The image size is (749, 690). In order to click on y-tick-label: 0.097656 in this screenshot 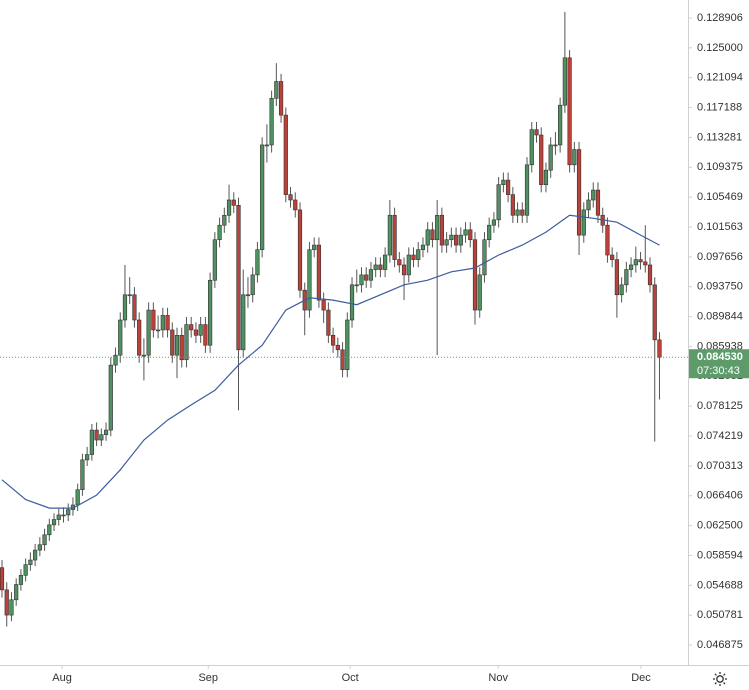, I will do `click(720, 257)`.